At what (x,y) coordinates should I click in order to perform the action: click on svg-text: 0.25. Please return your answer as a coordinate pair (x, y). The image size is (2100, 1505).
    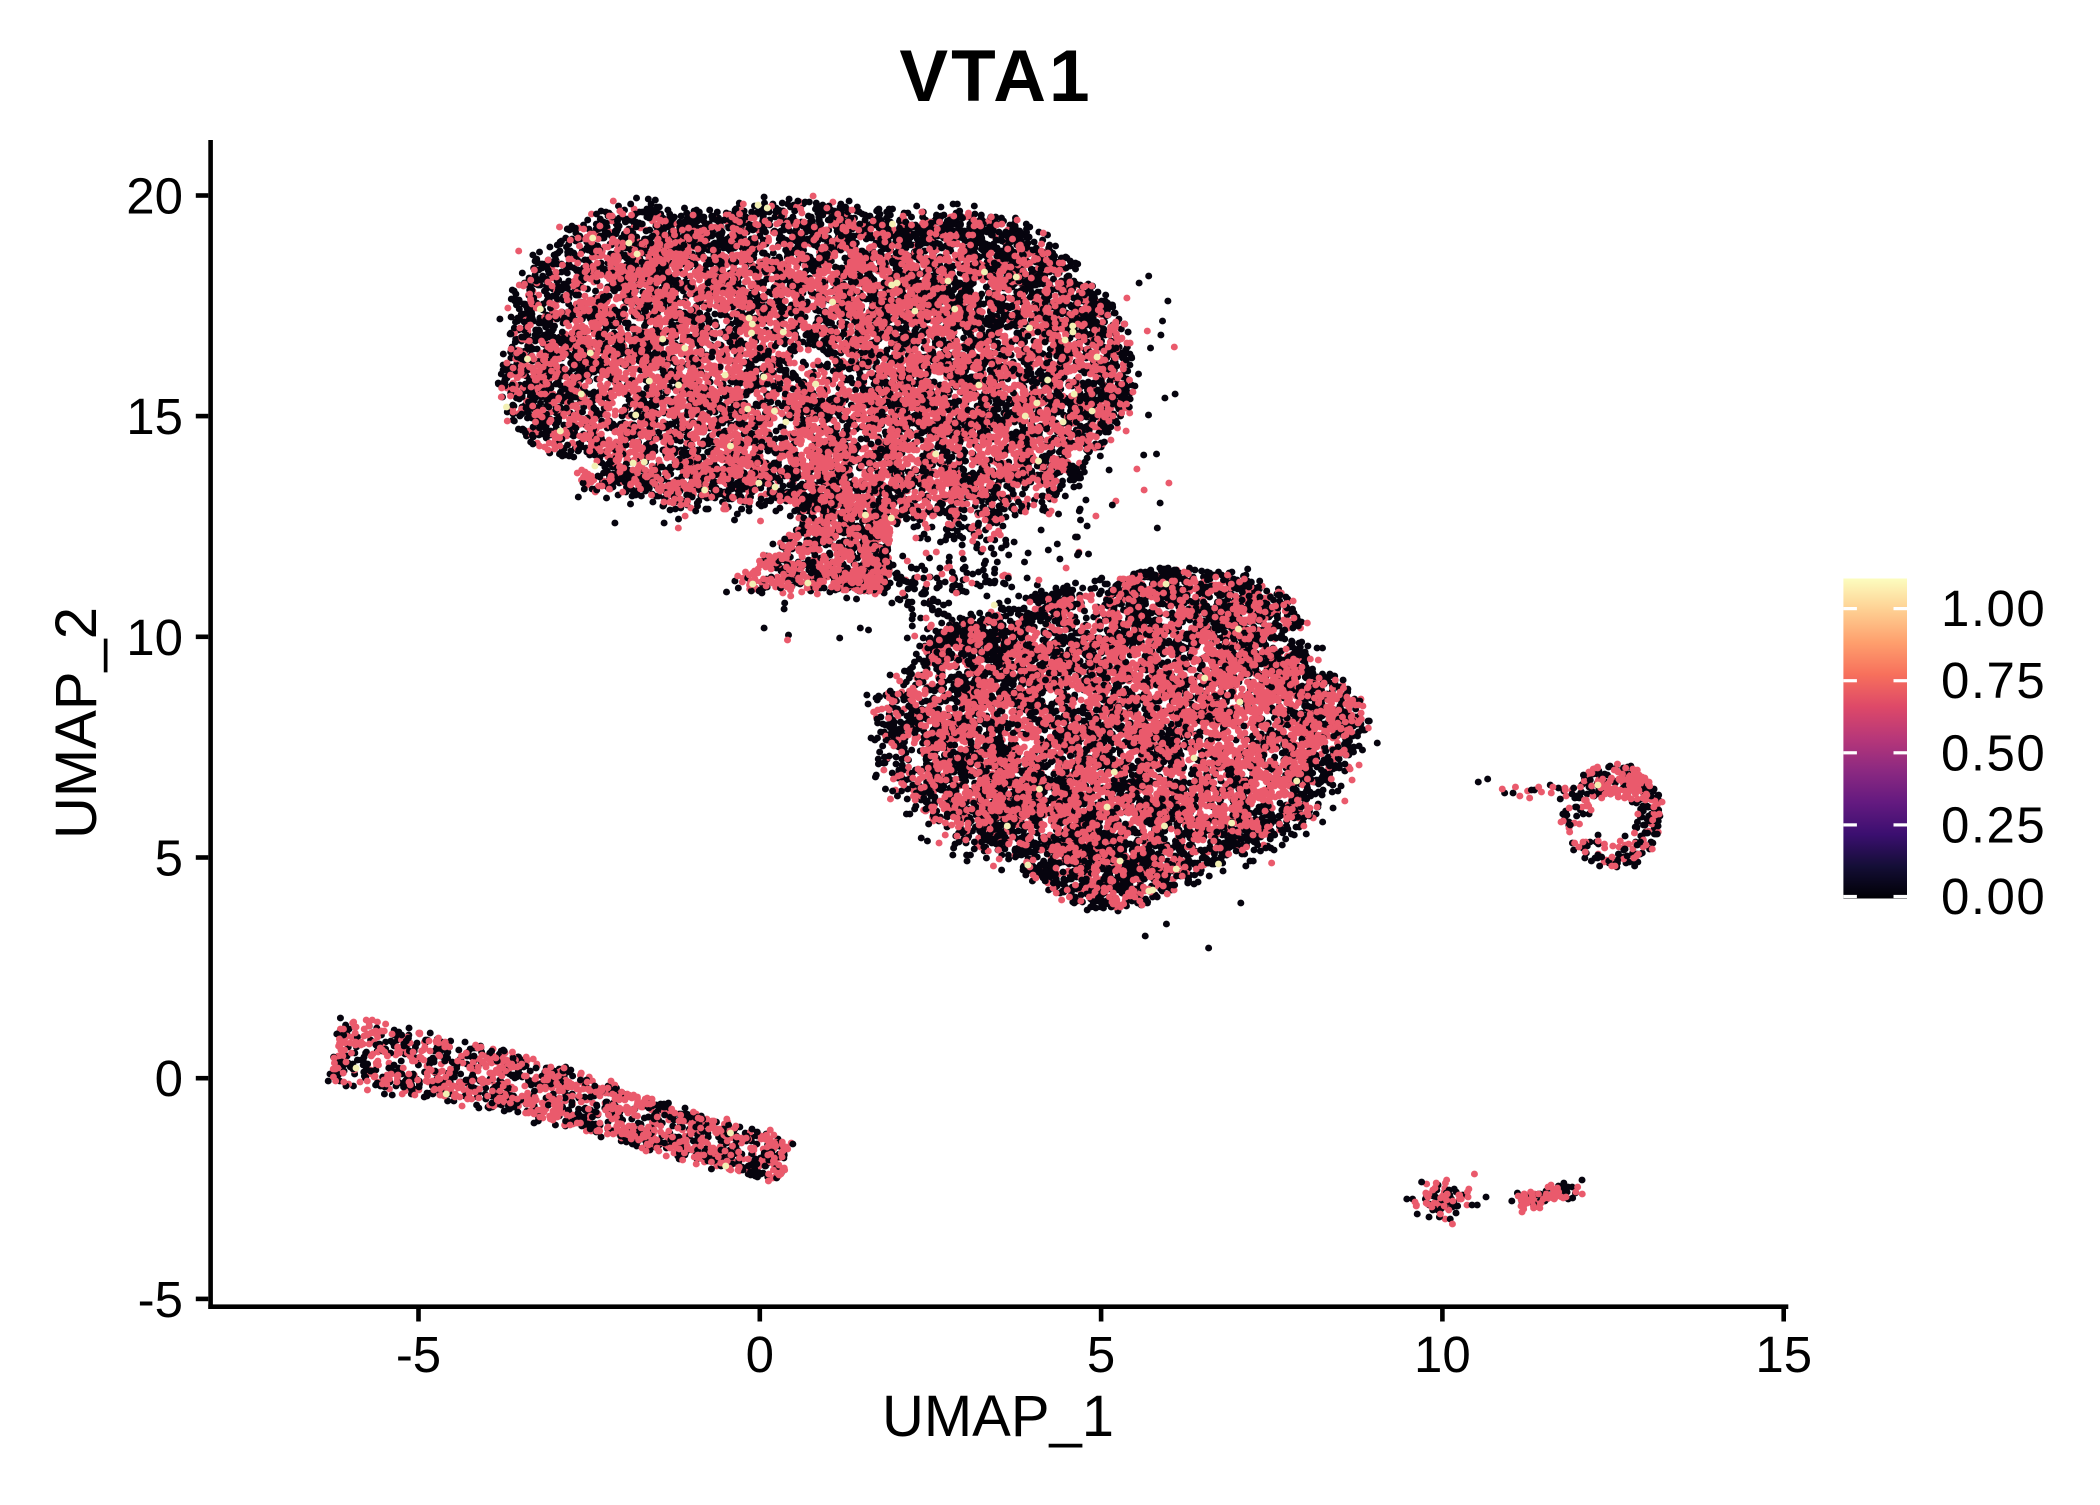
    Looking at the image, I should click on (1993, 824).